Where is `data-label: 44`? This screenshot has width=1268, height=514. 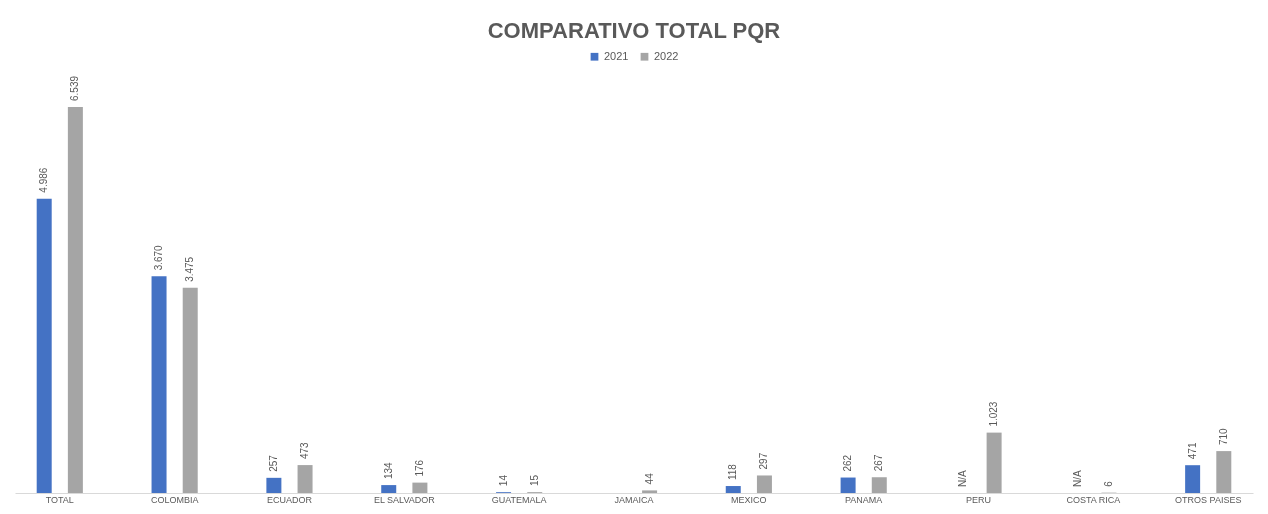 data-label: 44 is located at coordinates (649, 478).